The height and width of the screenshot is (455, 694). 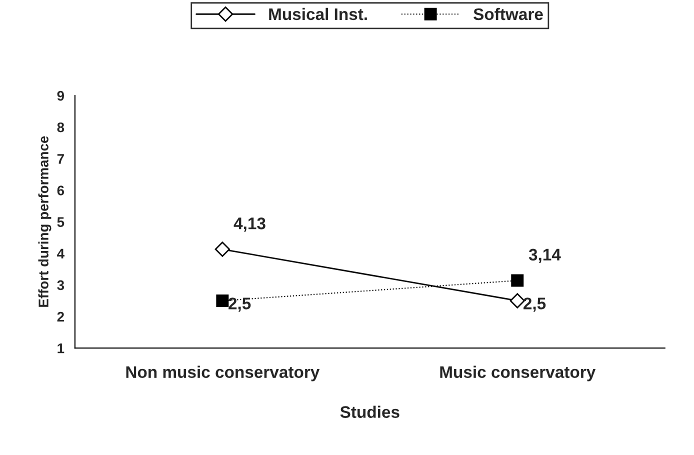 I want to click on y-tick-label: 1, so click(x=61, y=349).